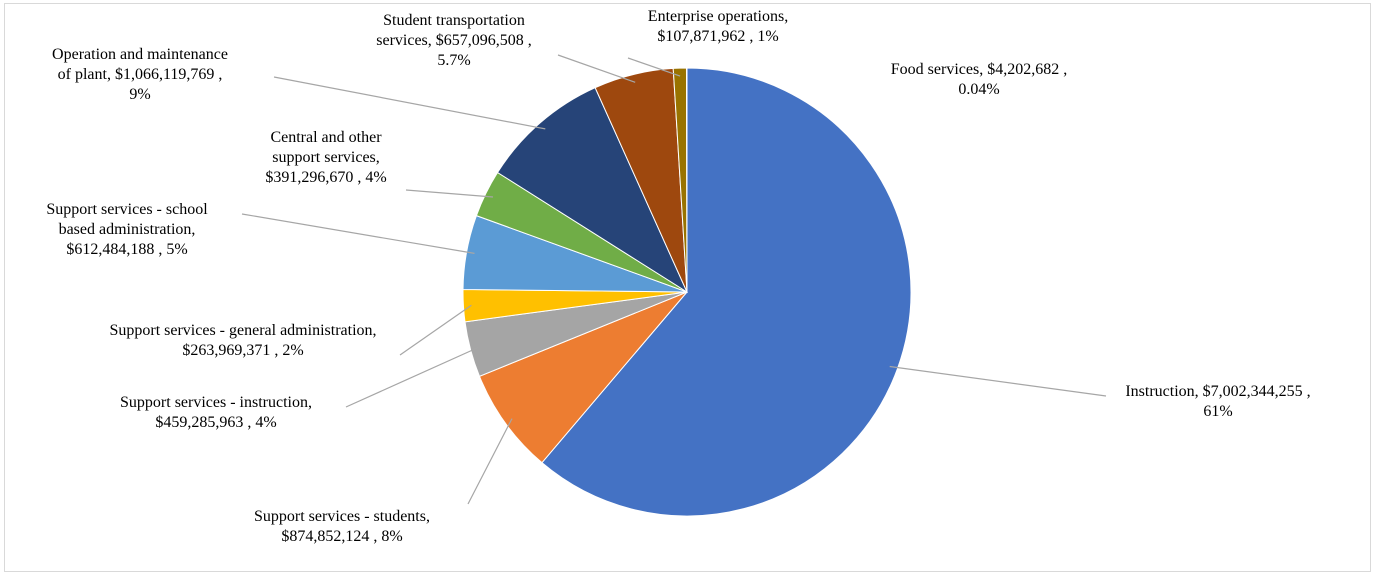 Image resolution: width=1375 pixels, height=575 pixels. Describe the element at coordinates (242, 350) in the screenshot. I see `data-label-line: $263,969,371 , 2%` at that location.